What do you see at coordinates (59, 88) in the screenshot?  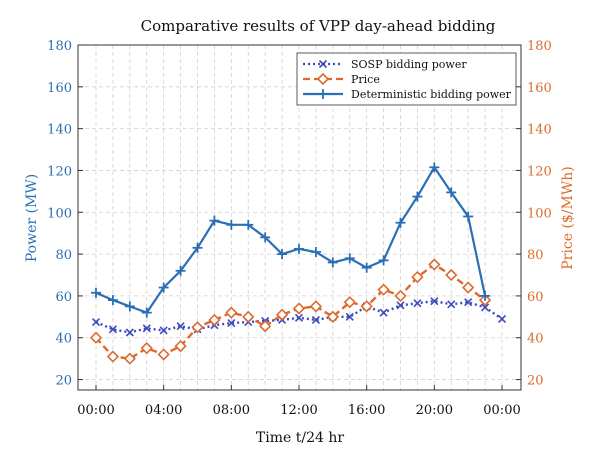 I see `y-tick-label-left: 160` at bounding box center [59, 88].